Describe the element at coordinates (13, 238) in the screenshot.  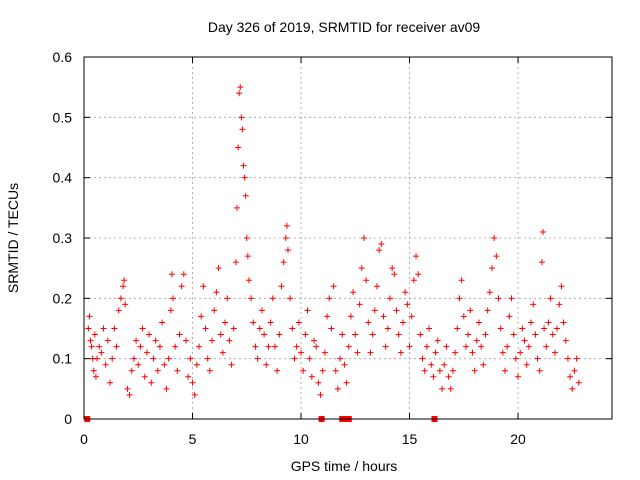
I see `y-axis-label: SRMTID / TECUs` at that location.